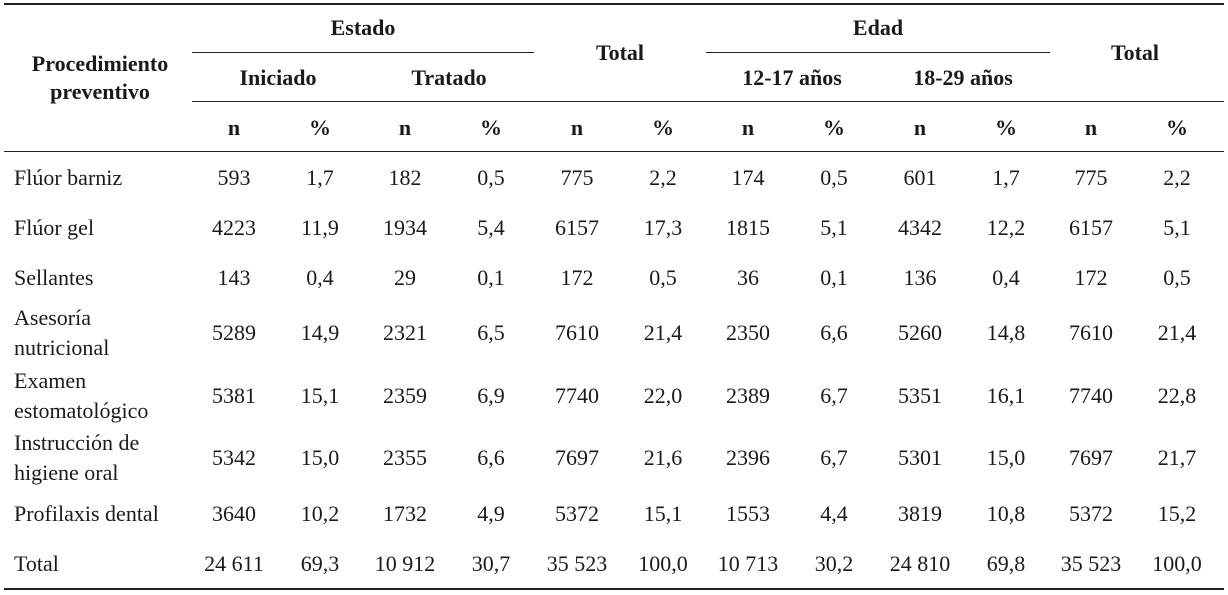 Image resolution: width=1228 pixels, height=595 pixels. What do you see at coordinates (920, 177) in the screenshot?
I see `count-cell: 601` at bounding box center [920, 177].